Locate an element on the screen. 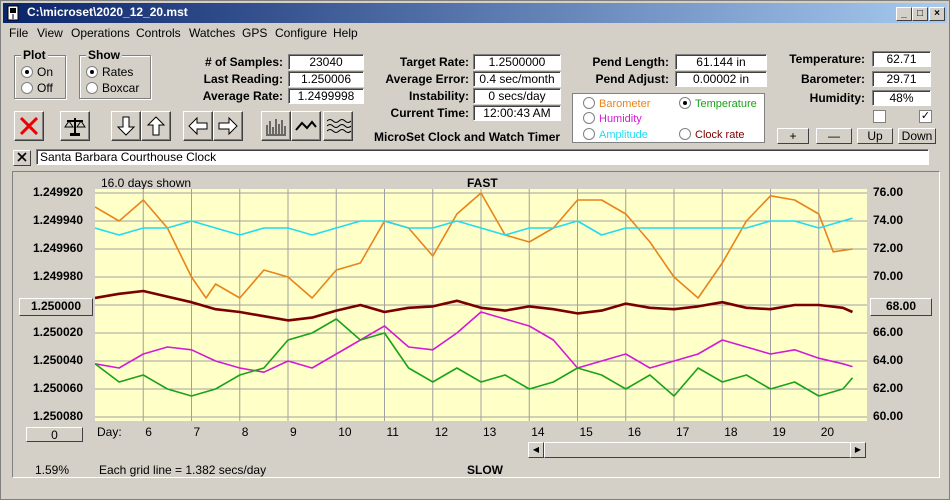 This screenshot has height=500, width=950. scroll-left-arrow-icon: ◀ is located at coordinates (536, 450).